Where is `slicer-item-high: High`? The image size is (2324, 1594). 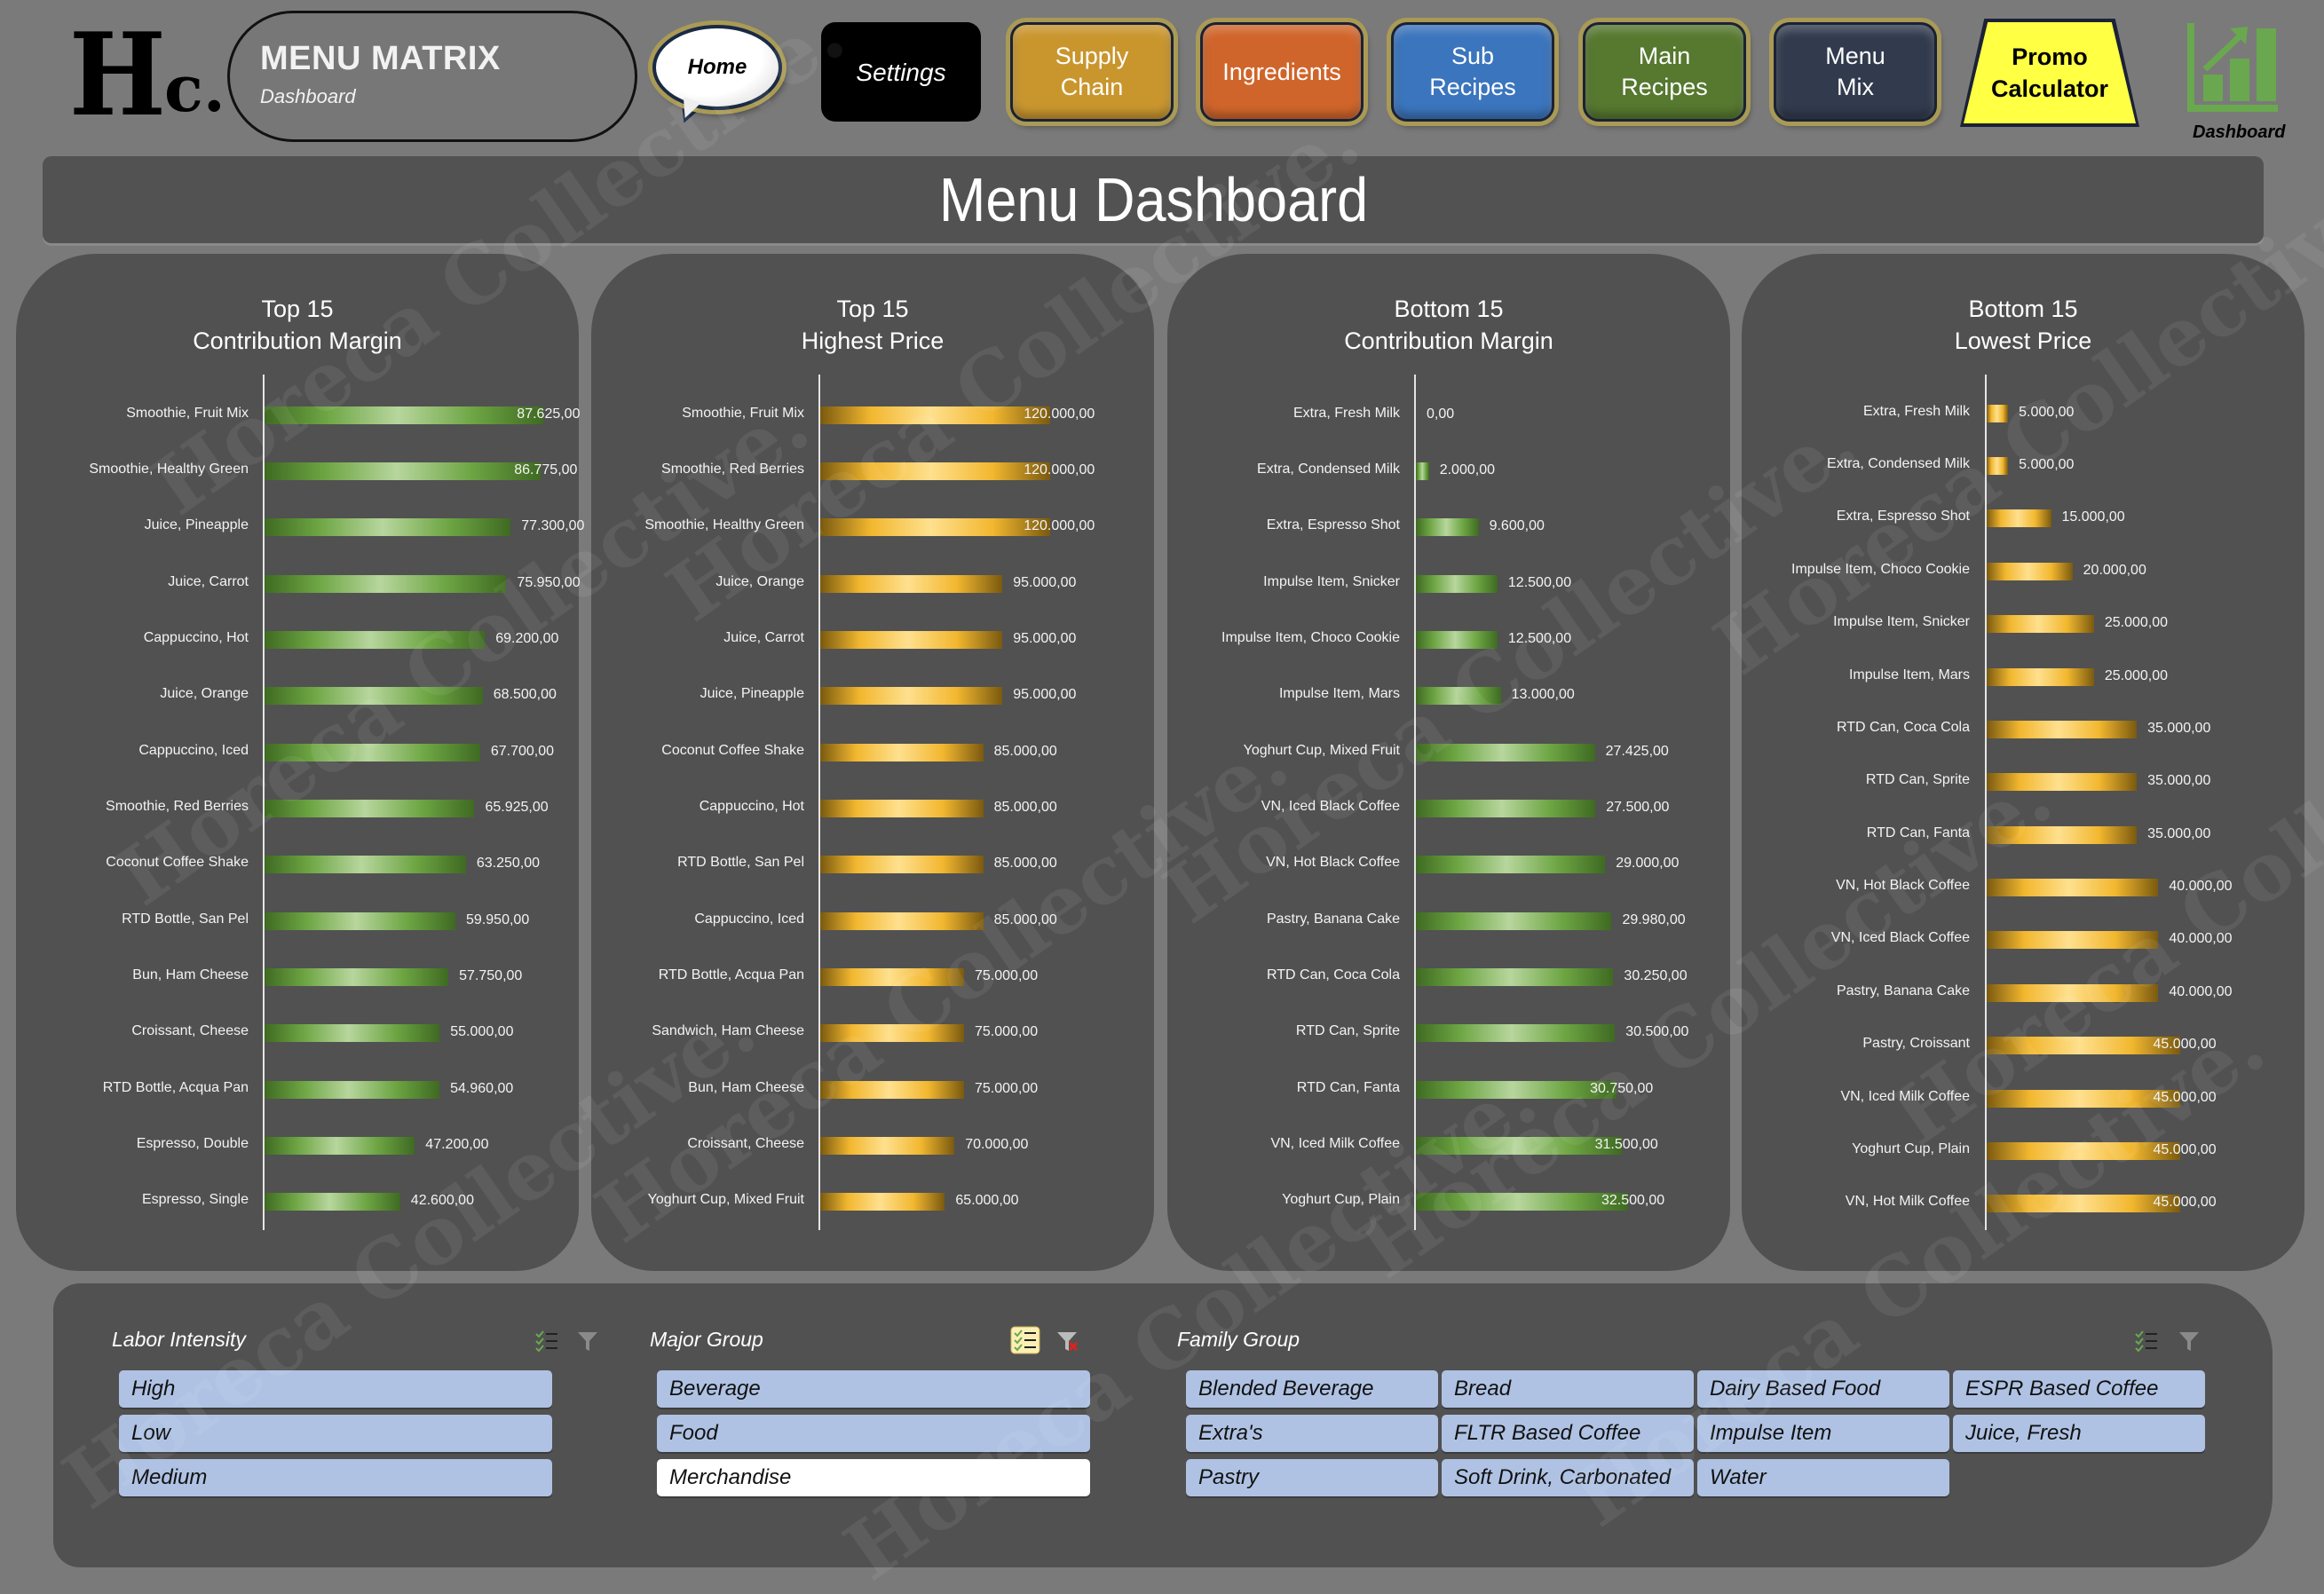
slicer-item-high: High is located at coordinates (335, 1389).